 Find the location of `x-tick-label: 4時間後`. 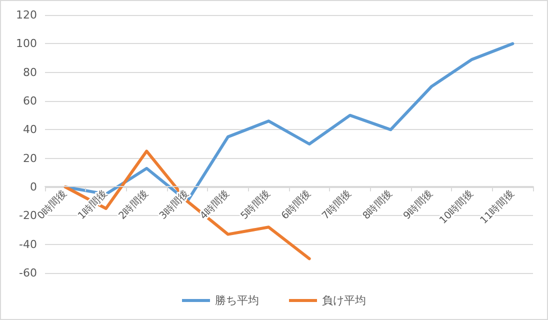

x-tick-label: 4時間後 is located at coordinates (215, 205).